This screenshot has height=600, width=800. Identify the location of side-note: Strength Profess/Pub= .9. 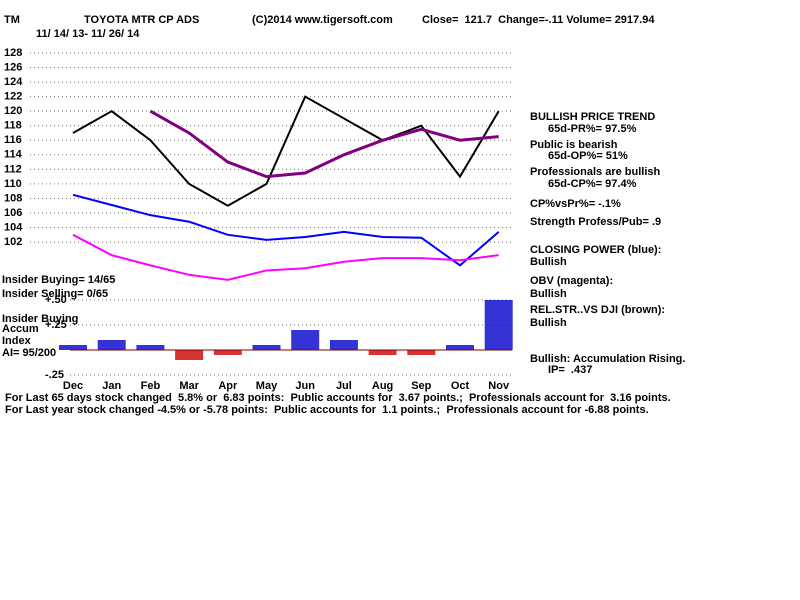
(595, 222).